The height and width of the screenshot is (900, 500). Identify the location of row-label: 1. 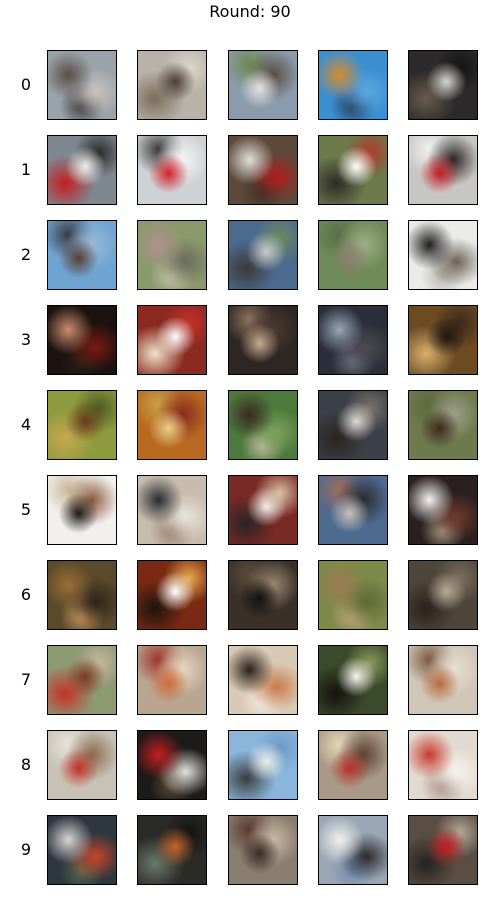
(26, 169).